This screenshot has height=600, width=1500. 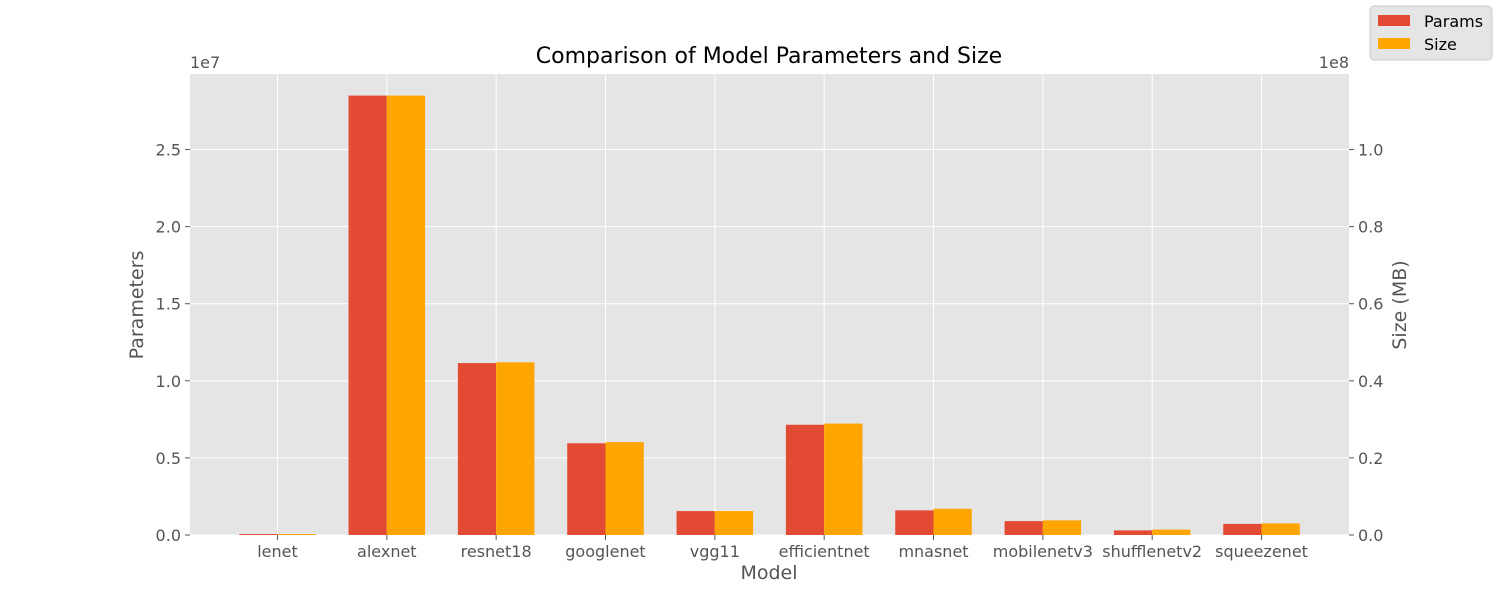 I want to click on bar-size-squeezenet, so click(x=1280, y=529).